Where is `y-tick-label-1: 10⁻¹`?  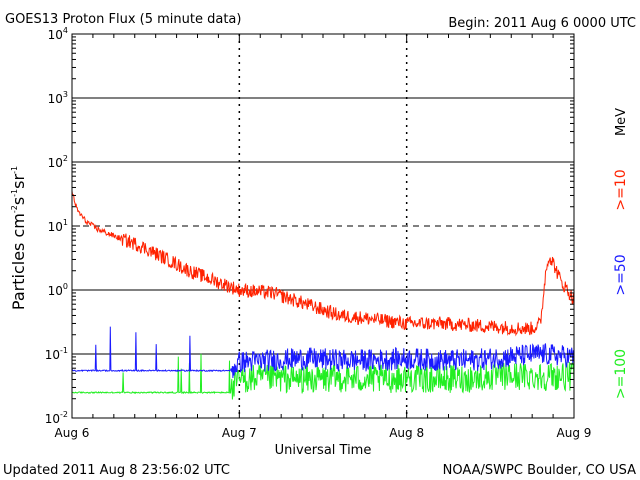
y-tick-label-1: 10⁻¹ is located at coordinates (56, 354).